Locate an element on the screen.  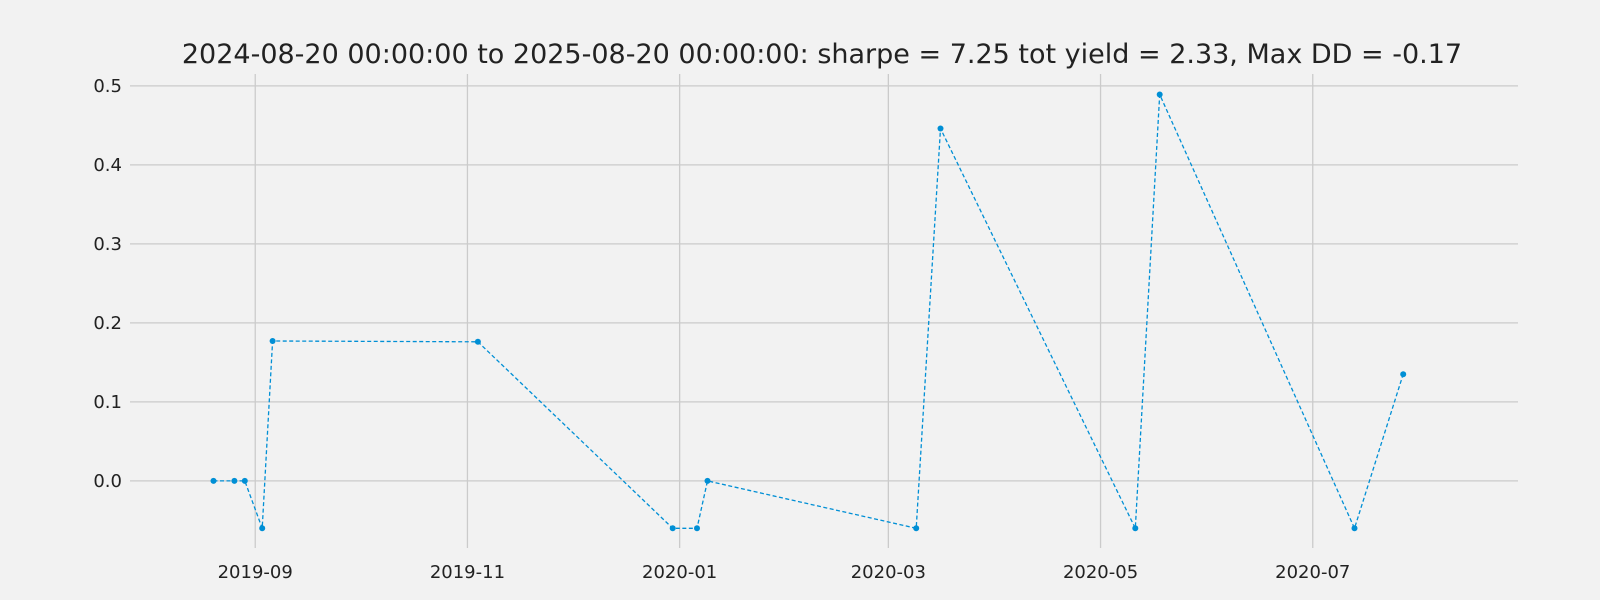
x-tick-label: 2019-09 is located at coordinates (255, 572).